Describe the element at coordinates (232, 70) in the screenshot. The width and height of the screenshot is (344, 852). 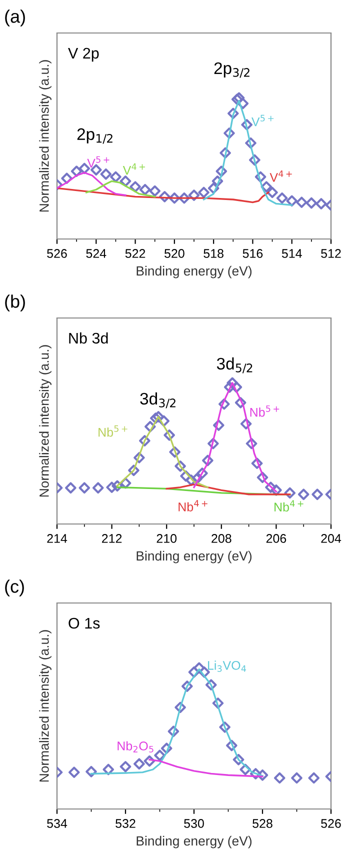
I see `text: 2p$_{3/2}$` at that location.